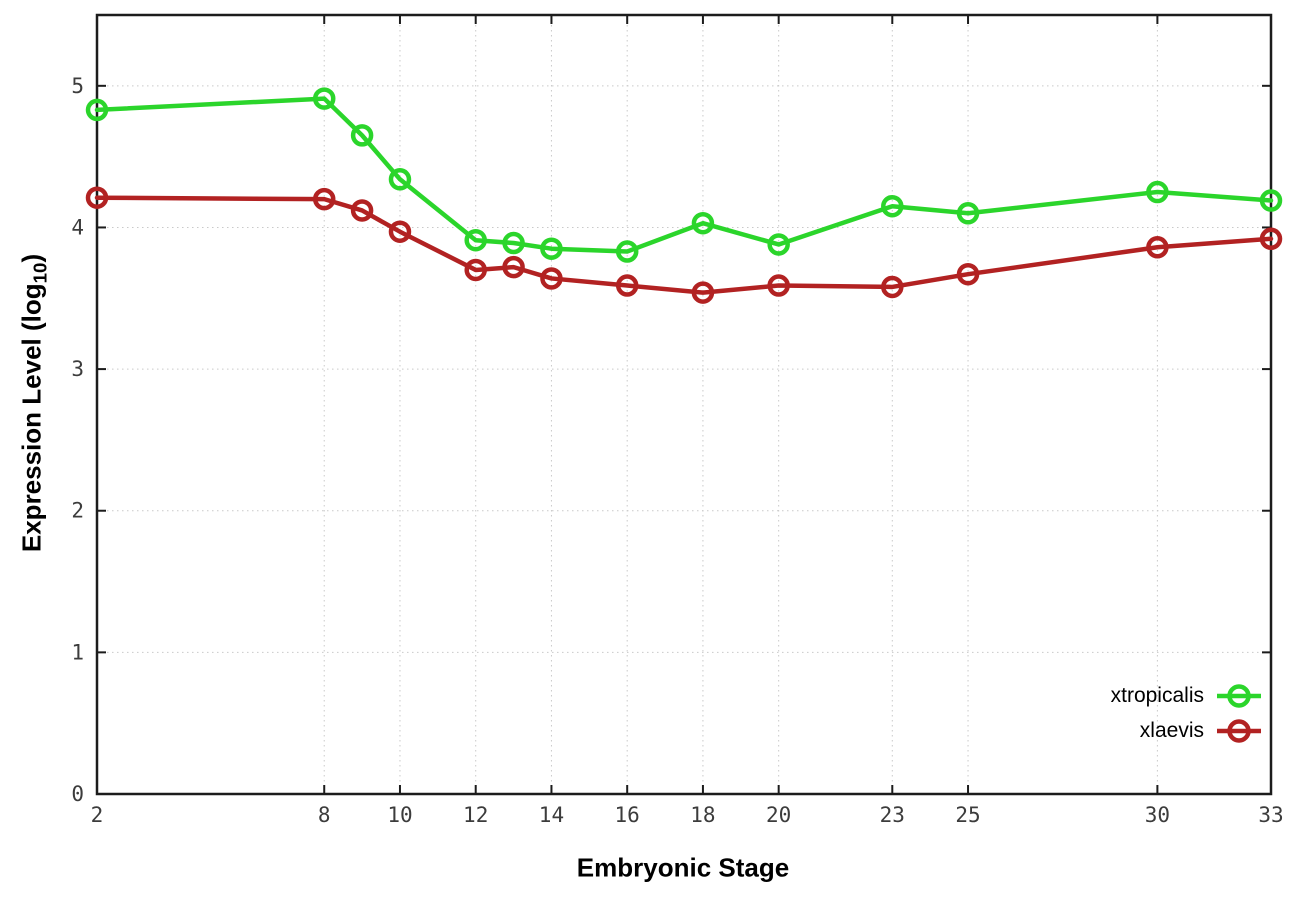 Image resolution: width=1296 pixels, height=907 pixels. What do you see at coordinates (77, 794) in the screenshot?
I see `y-tick-label: 0` at bounding box center [77, 794].